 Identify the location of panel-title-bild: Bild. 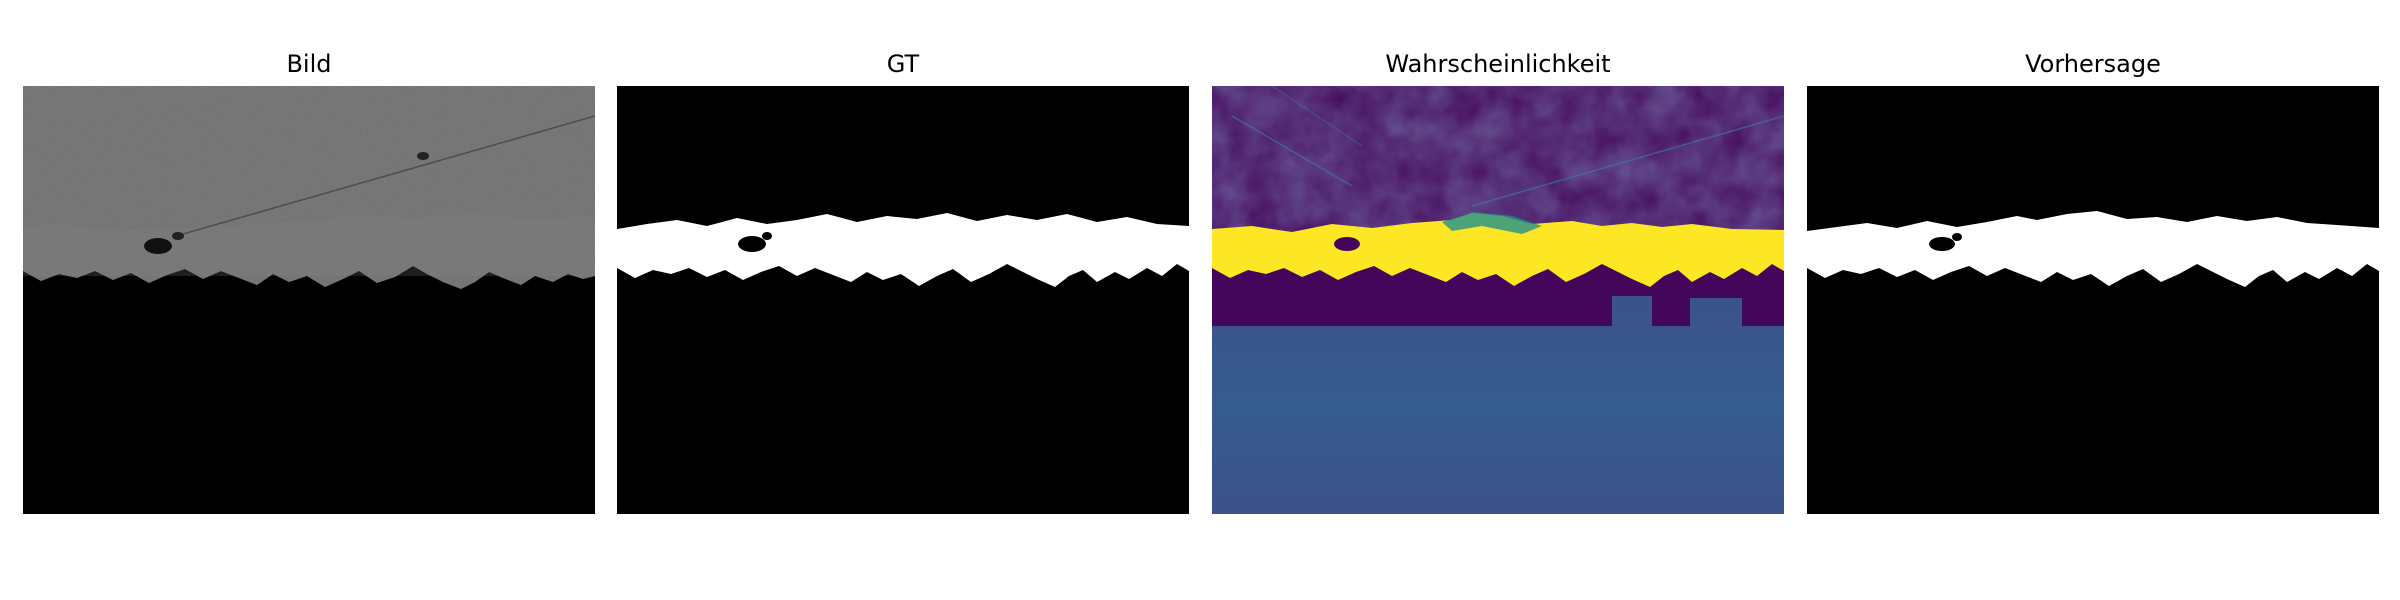
(309, 64).